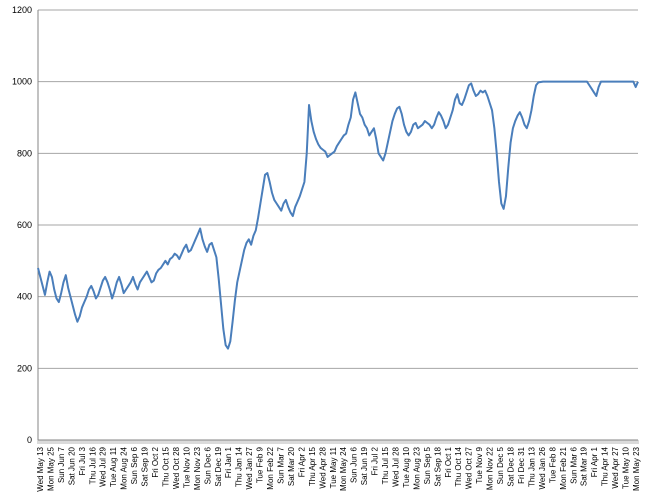  What do you see at coordinates (385, 465) in the screenshot?
I see `x-tick-label: Thu Jul 15` at bounding box center [385, 465].